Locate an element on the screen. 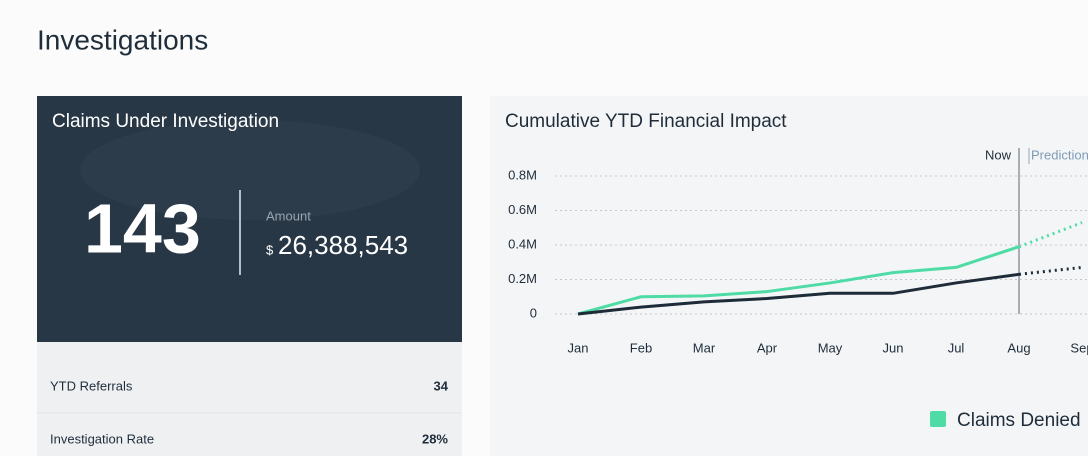  page-title: Investigations is located at coordinates (122, 39).